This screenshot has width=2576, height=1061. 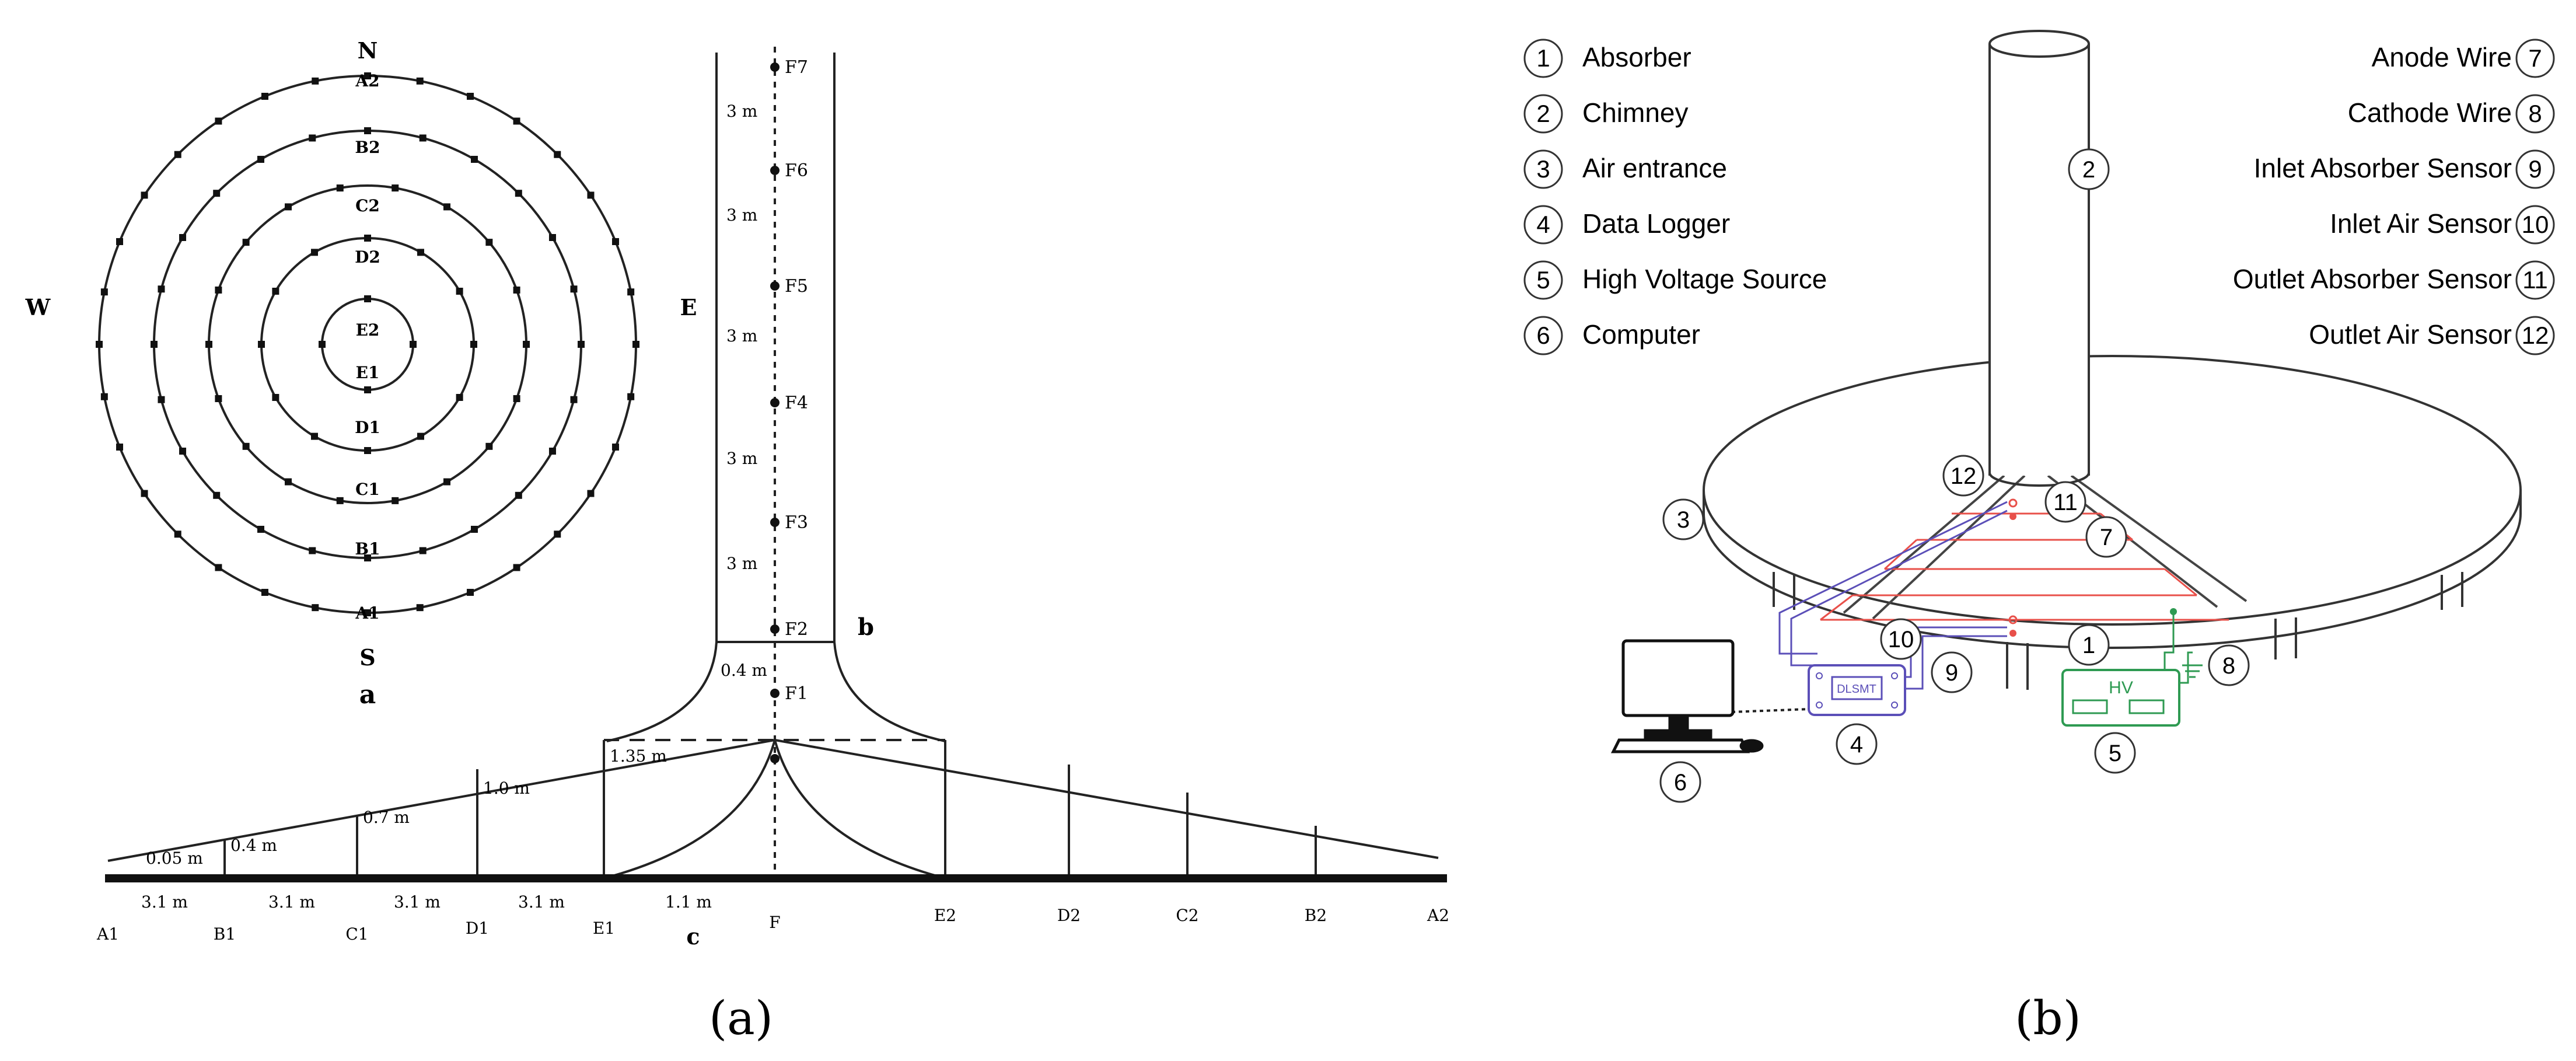 What do you see at coordinates (1836, 607) in the screenshot?
I see `anode-wire-link` at bounding box center [1836, 607].